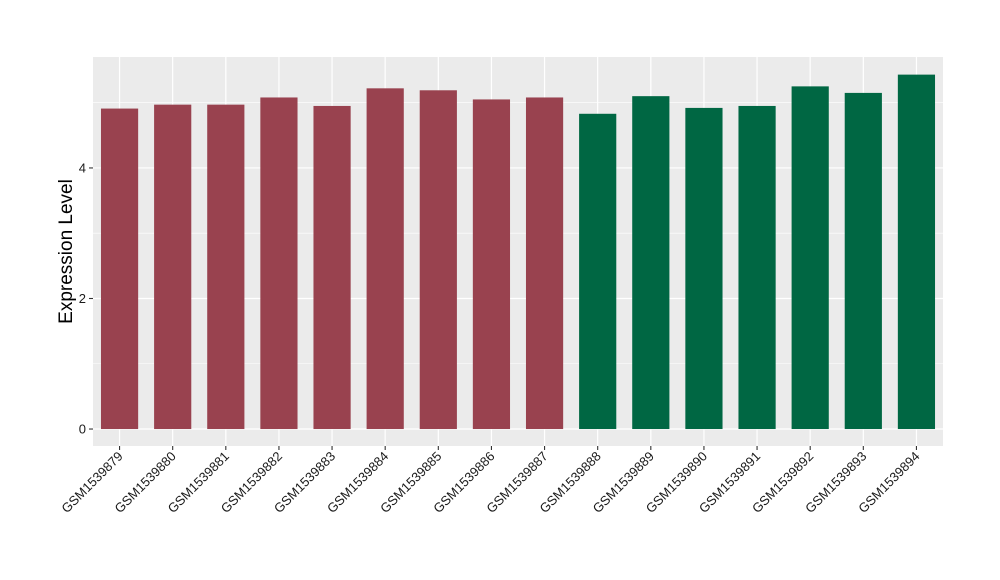  I want to click on y-axis: 0 2 4, so click(86, 298).